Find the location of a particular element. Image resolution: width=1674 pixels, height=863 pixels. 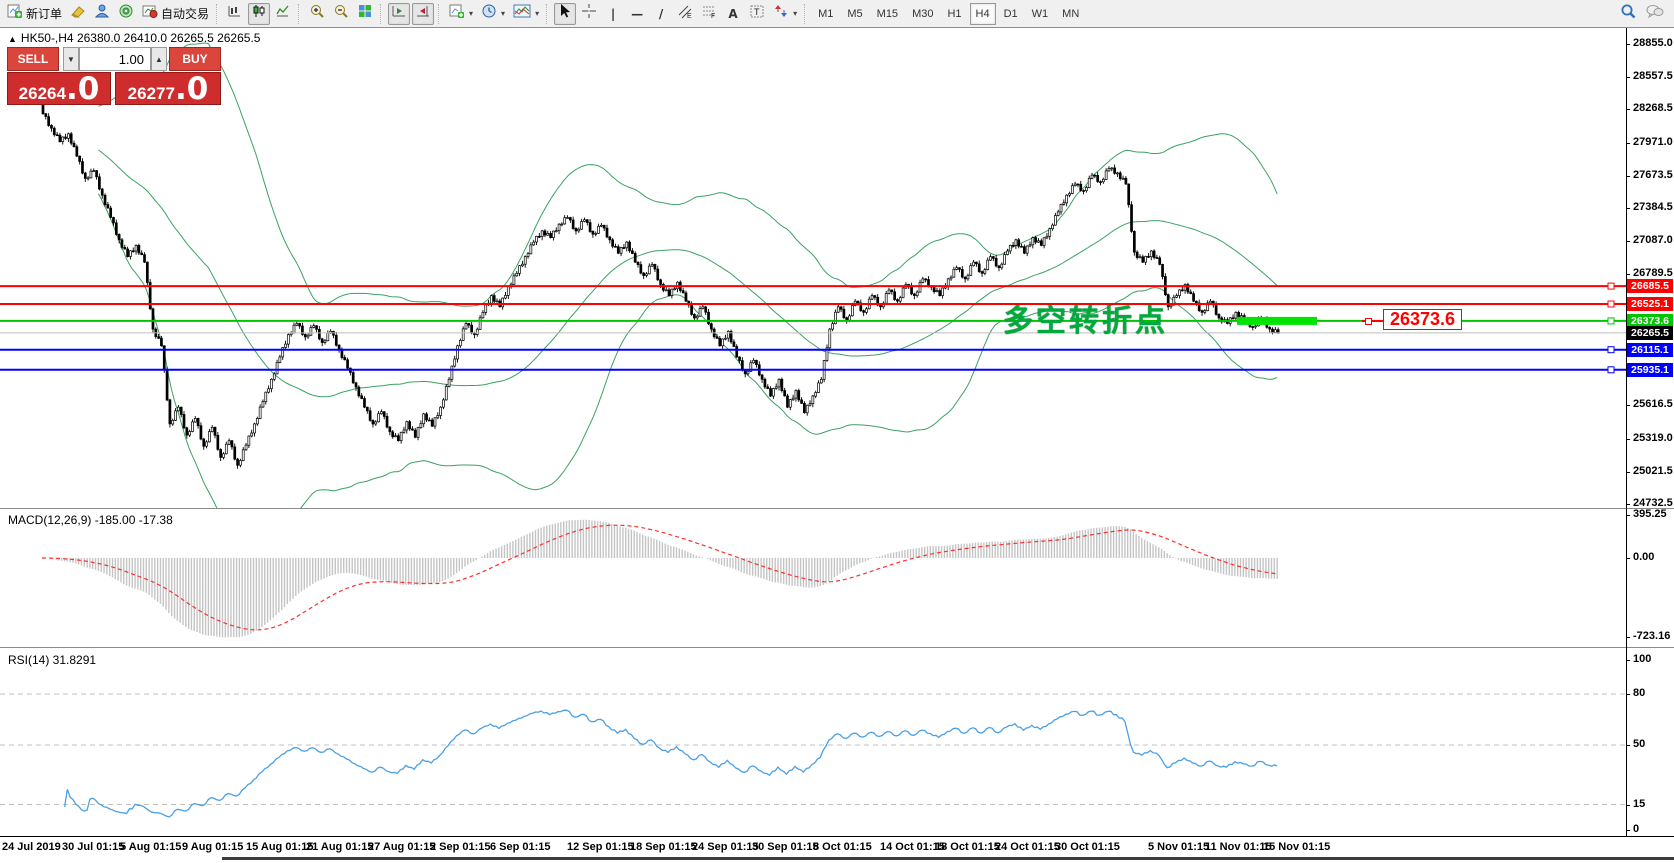

volume-increase-button: ▲ is located at coordinates (159, 59).